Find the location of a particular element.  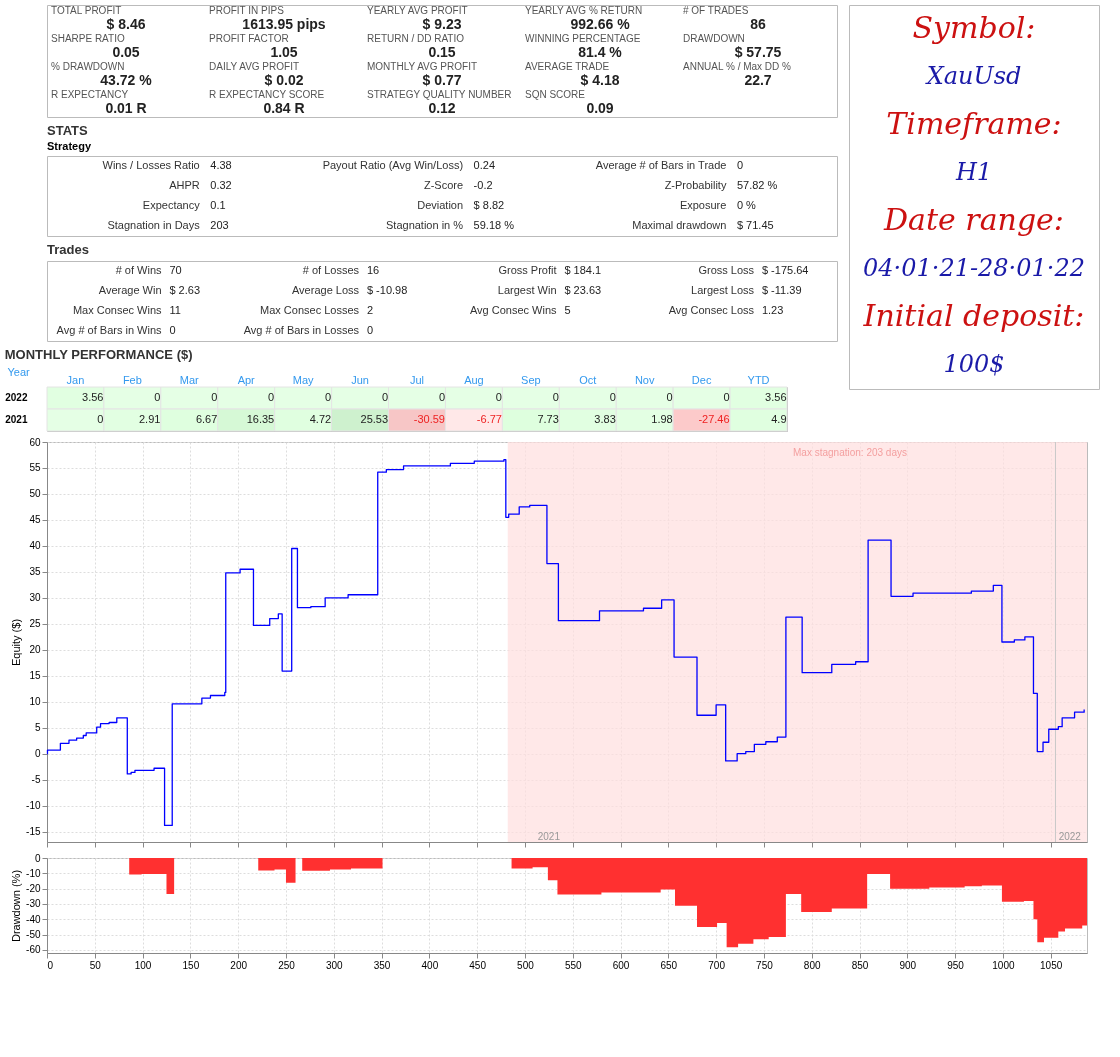

text: YEARLY AVG % RETURN is located at coordinates (584, 10).